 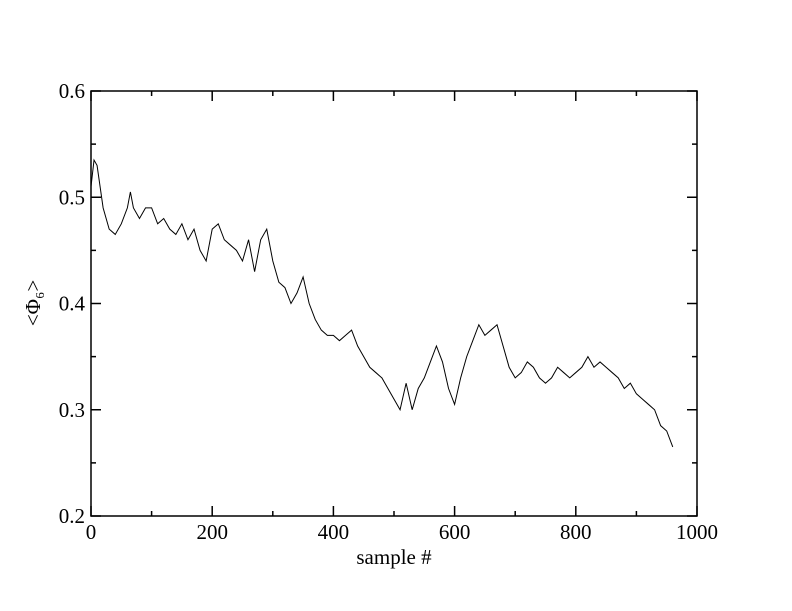 I want to click on y-tick-label: 0.5, so click(x=72, y=197).